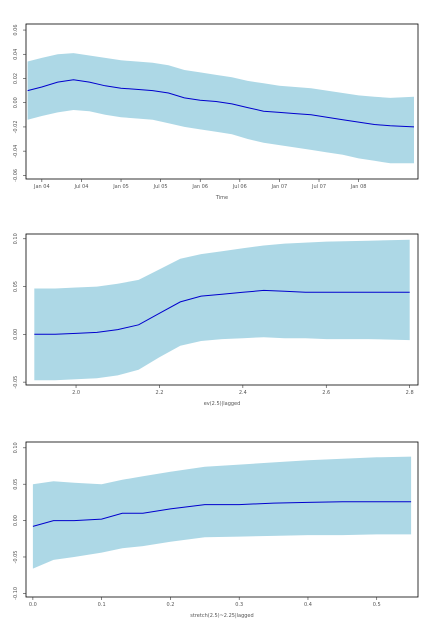 The width and height of the screenshot is (433, 625). Describe the element at coordinates (159, 393) in the screenshot. I see `x-tick-label: 2.2` at that location.